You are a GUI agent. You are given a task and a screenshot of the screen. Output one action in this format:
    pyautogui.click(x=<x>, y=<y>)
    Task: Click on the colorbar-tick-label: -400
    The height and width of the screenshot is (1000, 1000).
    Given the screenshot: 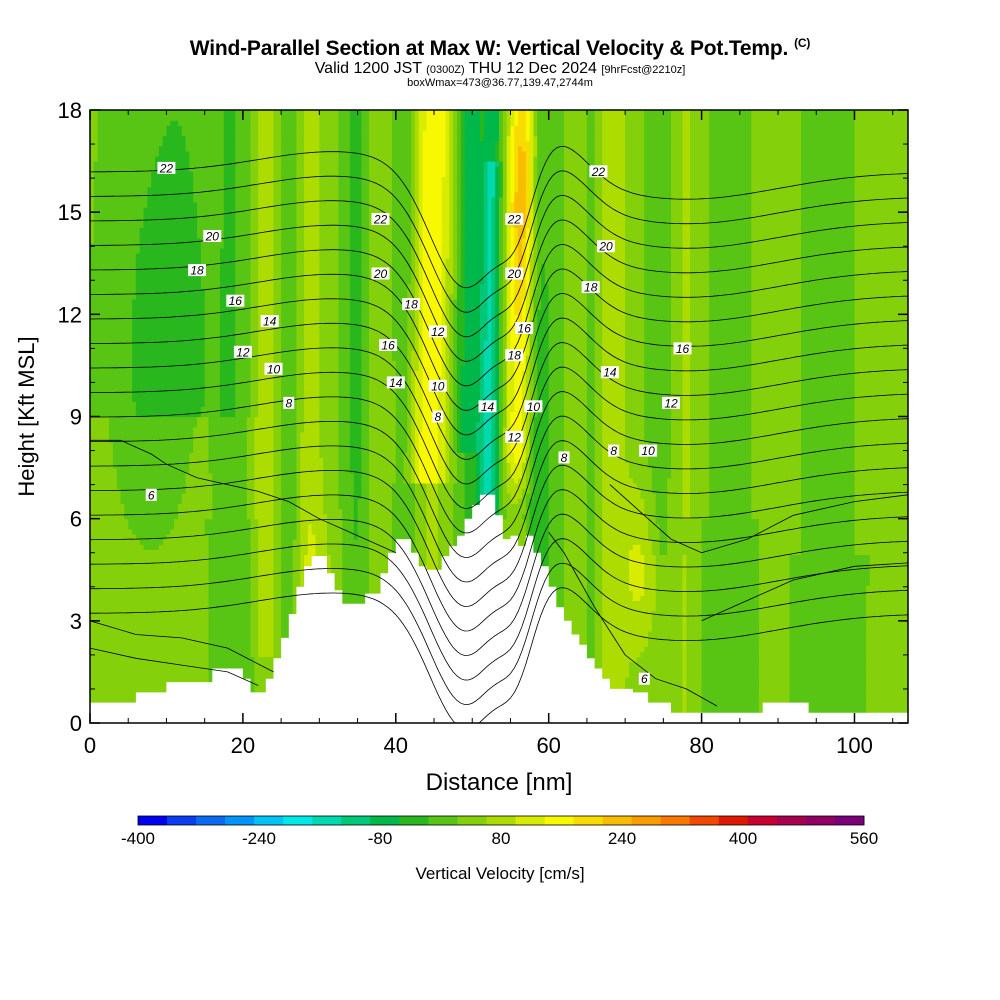 What is the action you would take?
    pyautogui.click(x=138, y=838)
    